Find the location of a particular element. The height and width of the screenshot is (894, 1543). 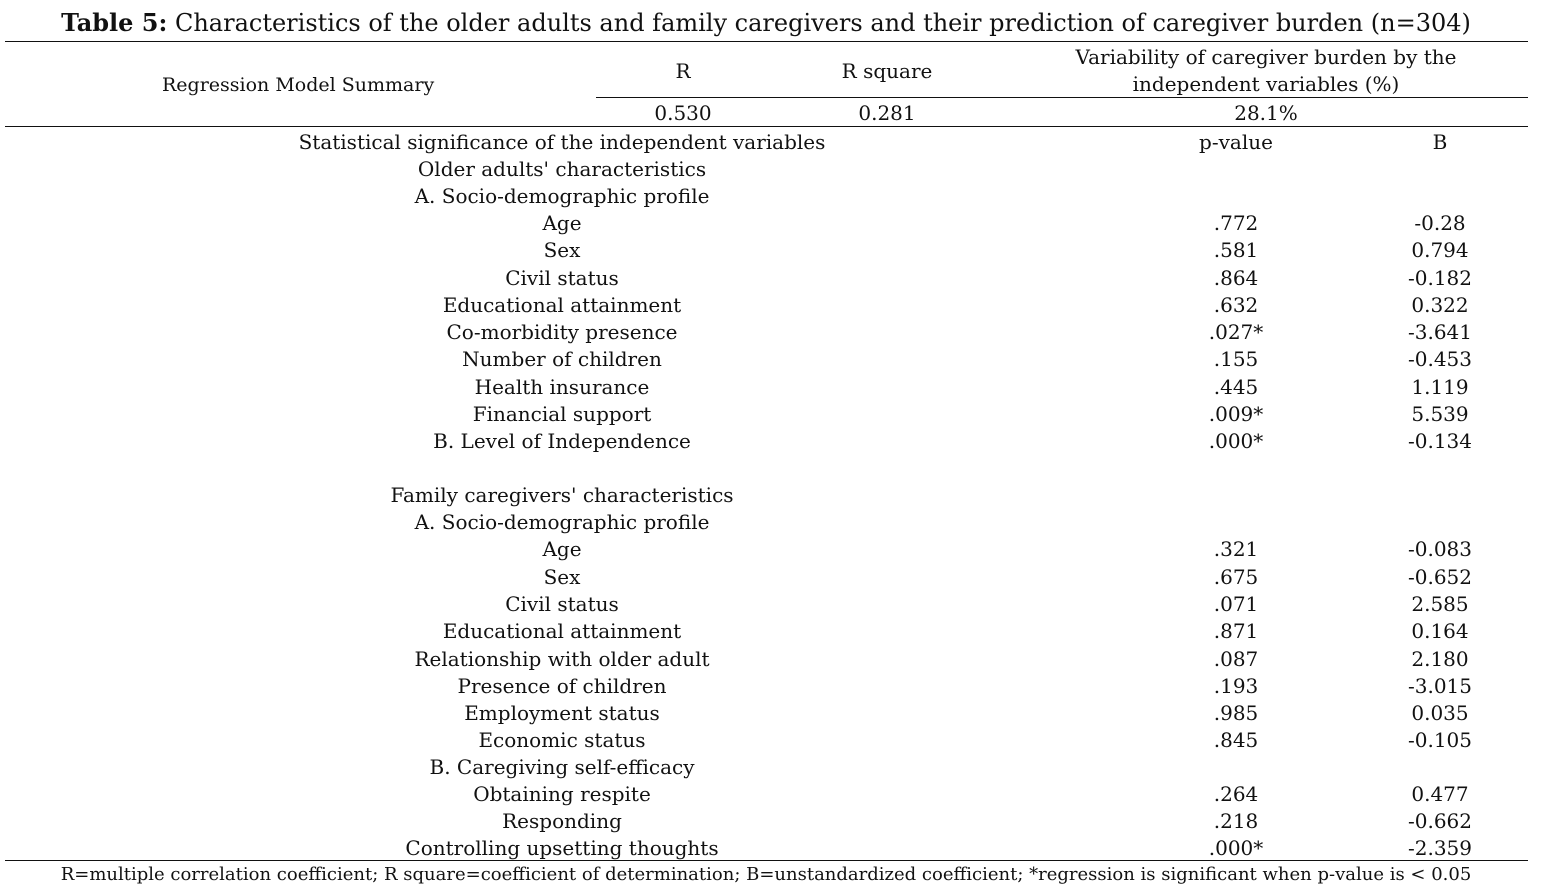

row-label: Health insurance is located at coordinates (562, 387).